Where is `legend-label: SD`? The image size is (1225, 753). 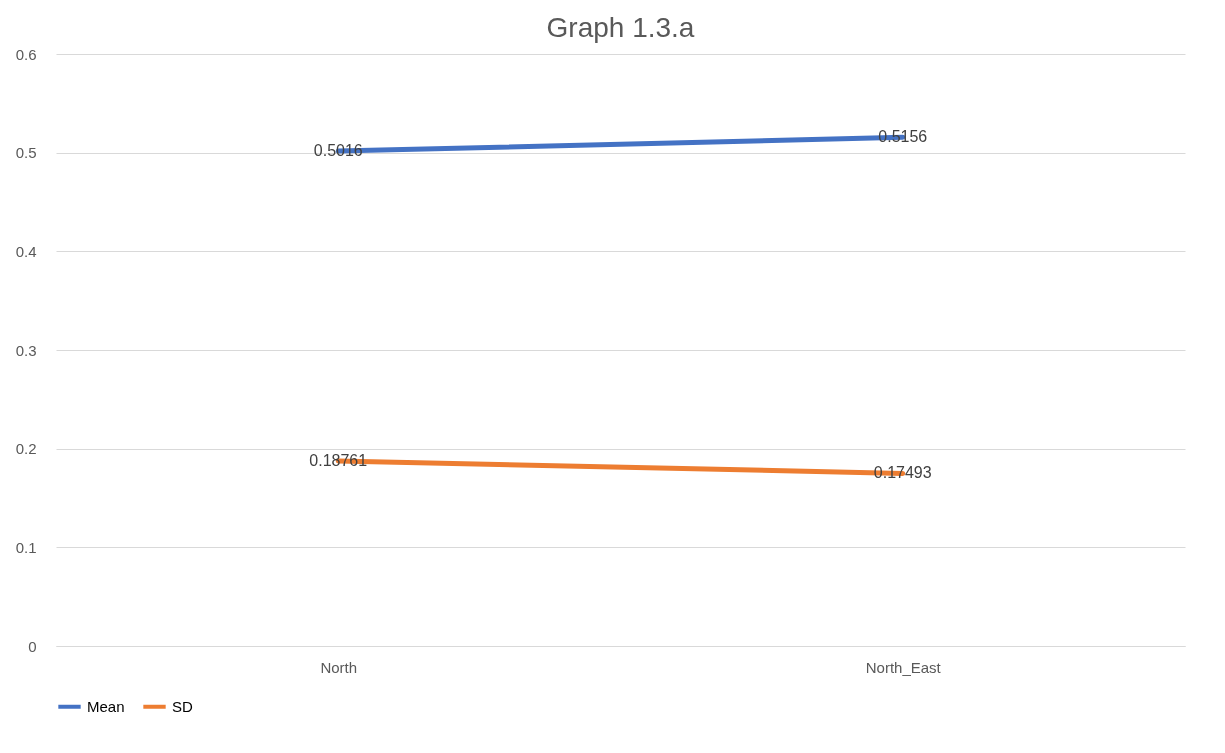
legend-label: SD is located at coordinates (182, 706).